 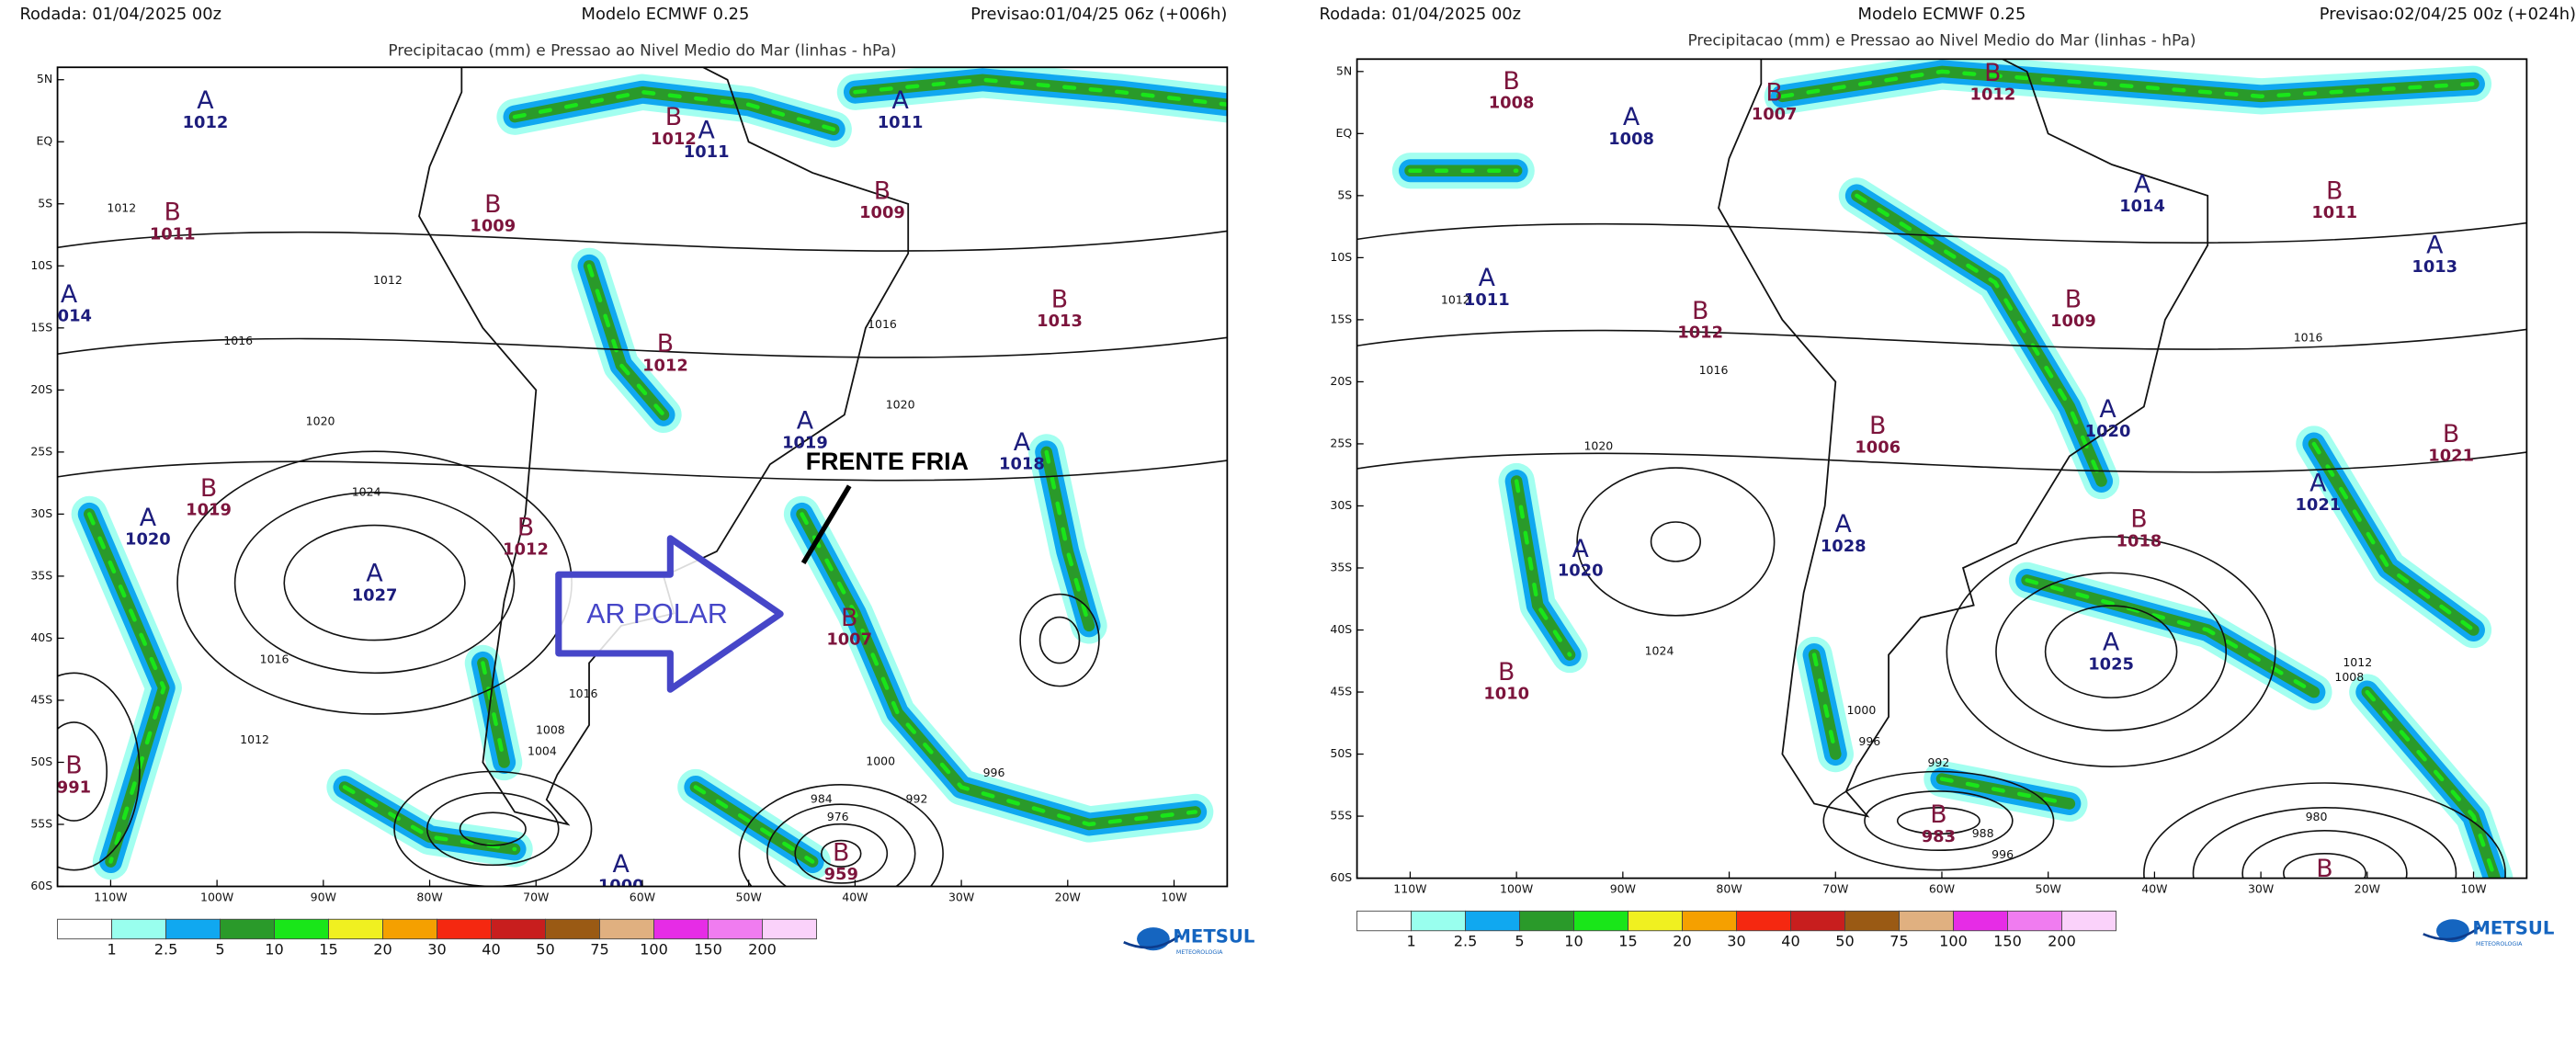 I want to click on legend-label: 20, so click(x=382, y=950).